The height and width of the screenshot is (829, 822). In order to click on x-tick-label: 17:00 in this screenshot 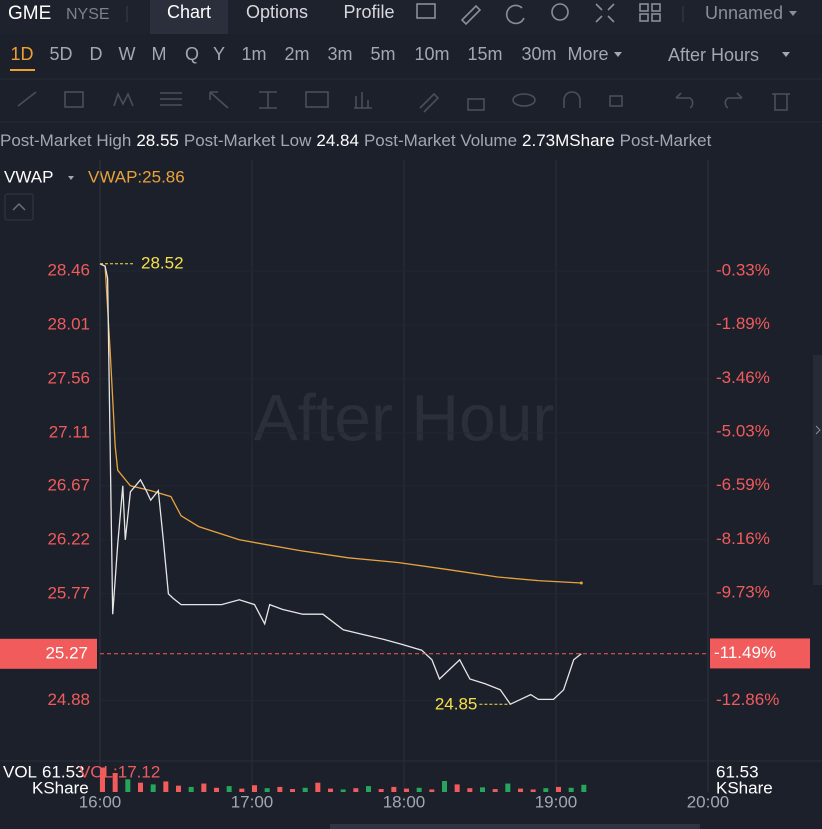, I will do `click(252, 801)`.